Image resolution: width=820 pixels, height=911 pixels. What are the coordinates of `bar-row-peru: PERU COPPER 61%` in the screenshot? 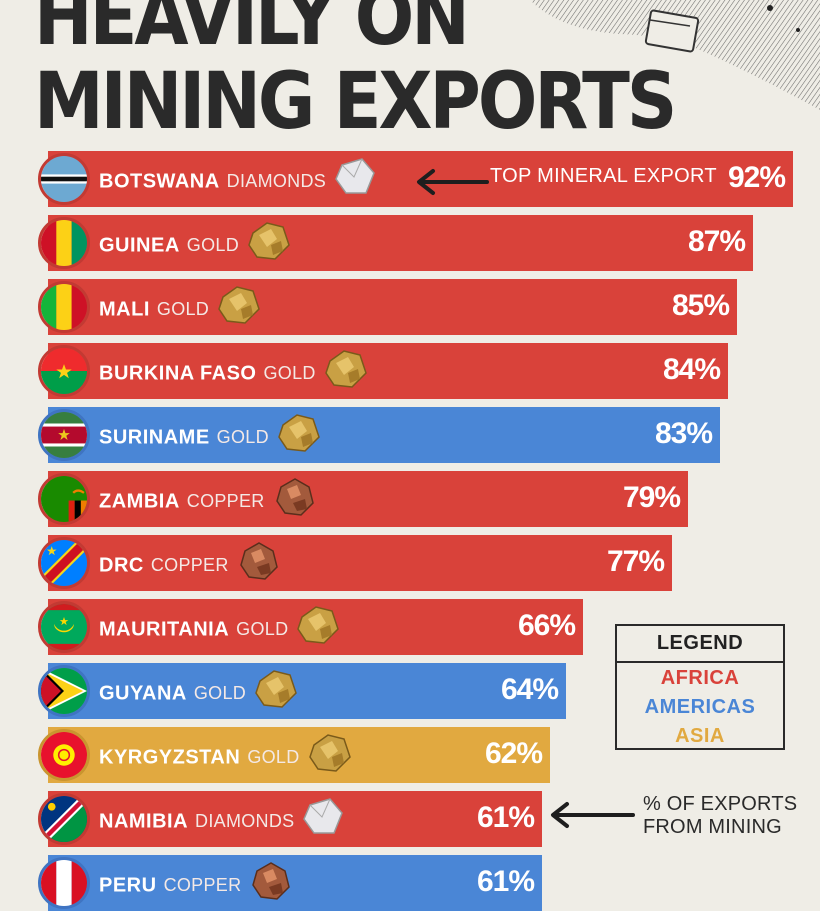 It's located at (290, 883).